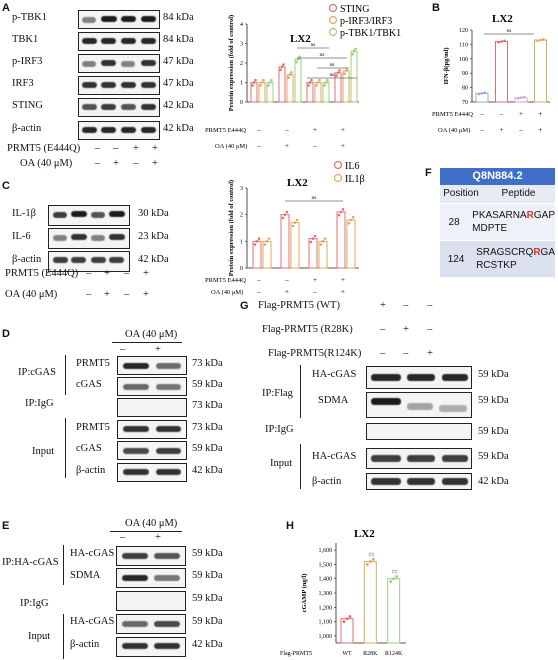 This screenshot has height=660, width=558. Describe the element at coordinates (39, 636) in the screenshot. I see `panel-e-input-label: Input` at that location.